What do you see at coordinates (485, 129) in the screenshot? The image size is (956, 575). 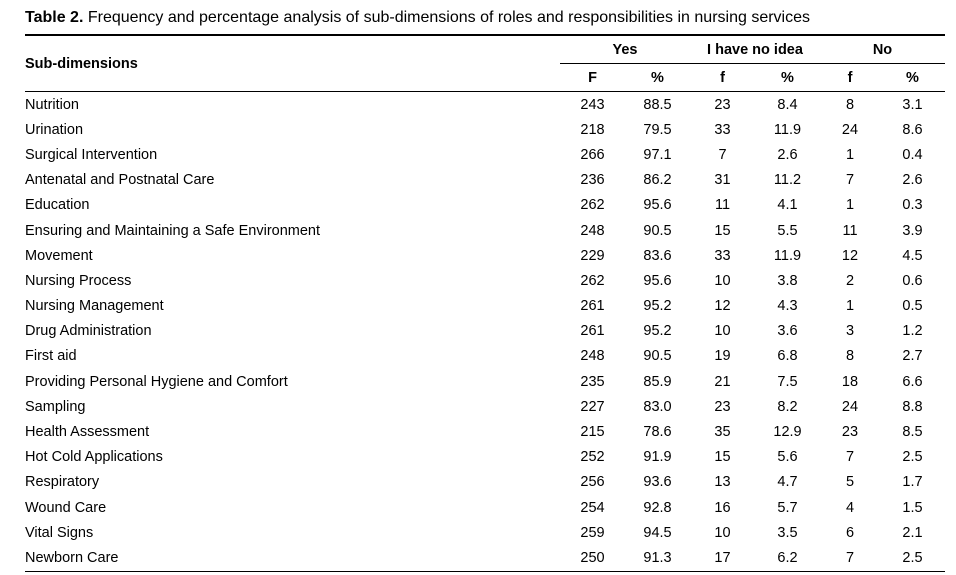 I see `table-row: Urination 218 79.5 33 11.9 24 8.6` at bounding box center [485, 129].